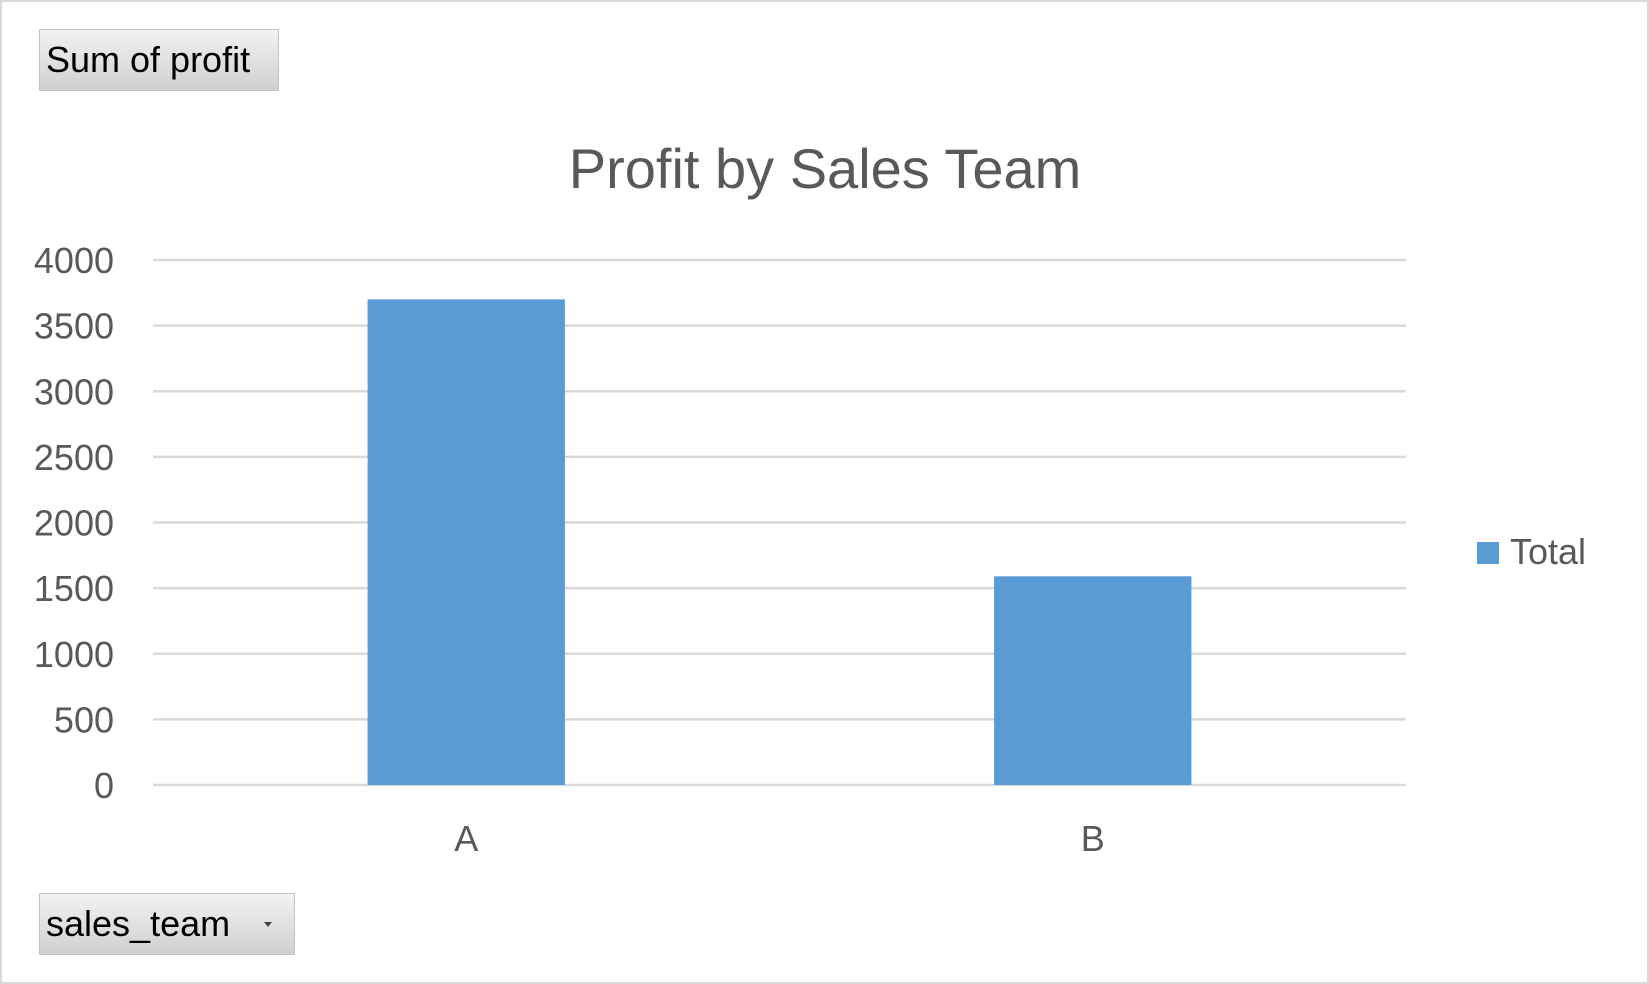 This screenshot has width=1649, height=984. I want to click on y-tick-label: 3000, so click(74, 391).